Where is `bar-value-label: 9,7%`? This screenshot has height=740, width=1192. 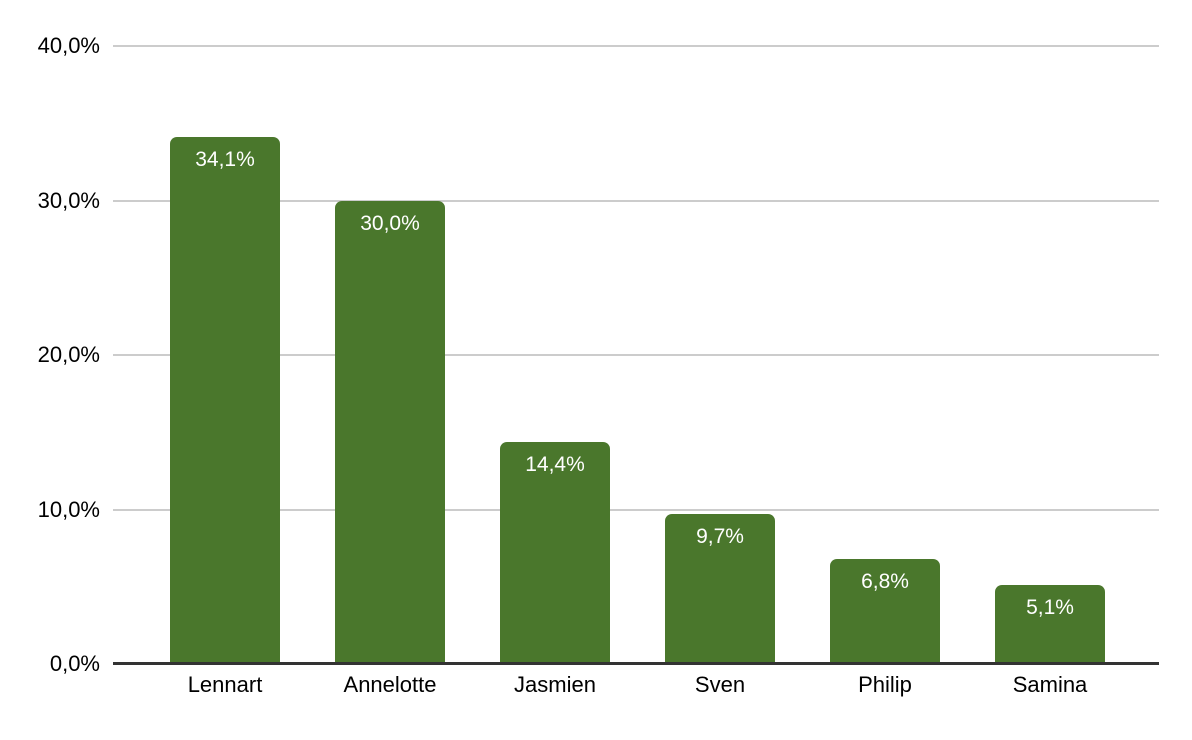
bar-value-label: 9,7% is located at coordinates (720, 537).